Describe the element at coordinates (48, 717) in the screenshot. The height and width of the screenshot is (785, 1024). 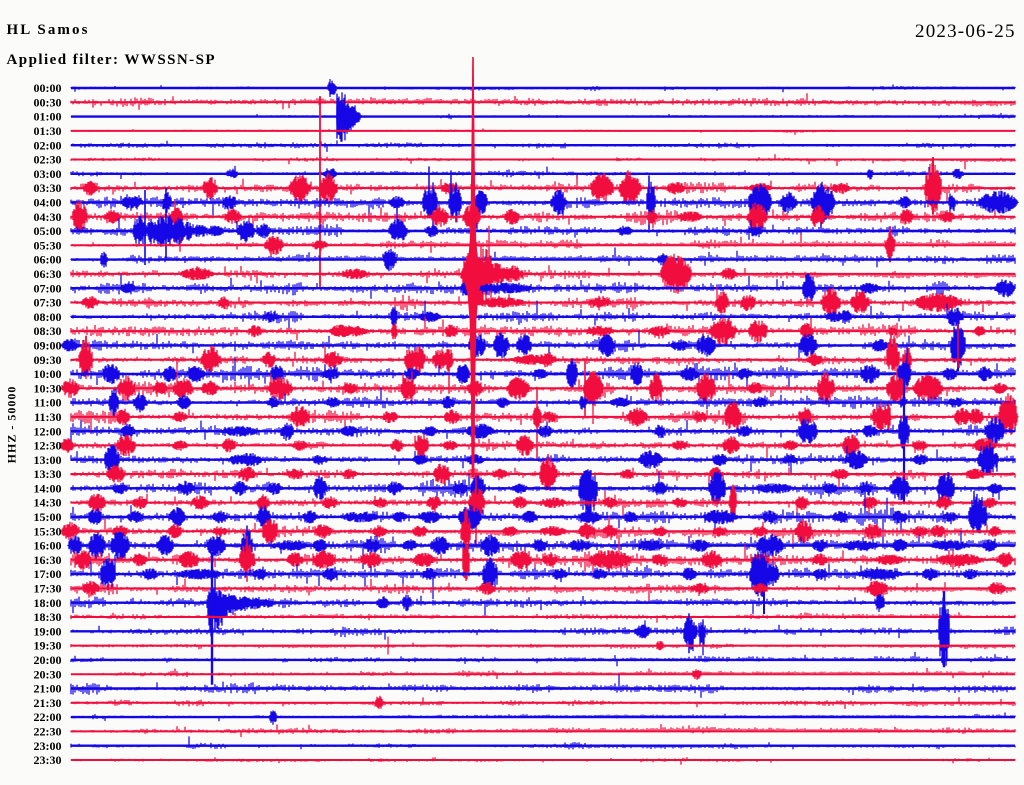
I see `svg-text: 22:00` at that location.